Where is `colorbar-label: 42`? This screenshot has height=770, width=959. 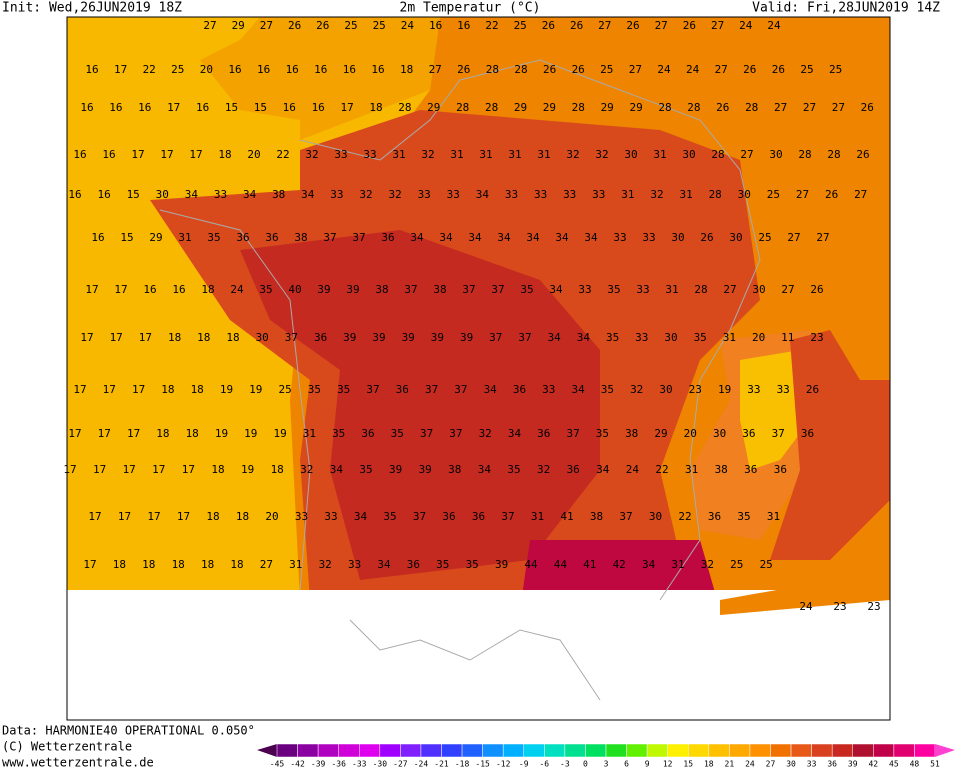
colorbar-label: 42 is located at coordinates (873, 764).